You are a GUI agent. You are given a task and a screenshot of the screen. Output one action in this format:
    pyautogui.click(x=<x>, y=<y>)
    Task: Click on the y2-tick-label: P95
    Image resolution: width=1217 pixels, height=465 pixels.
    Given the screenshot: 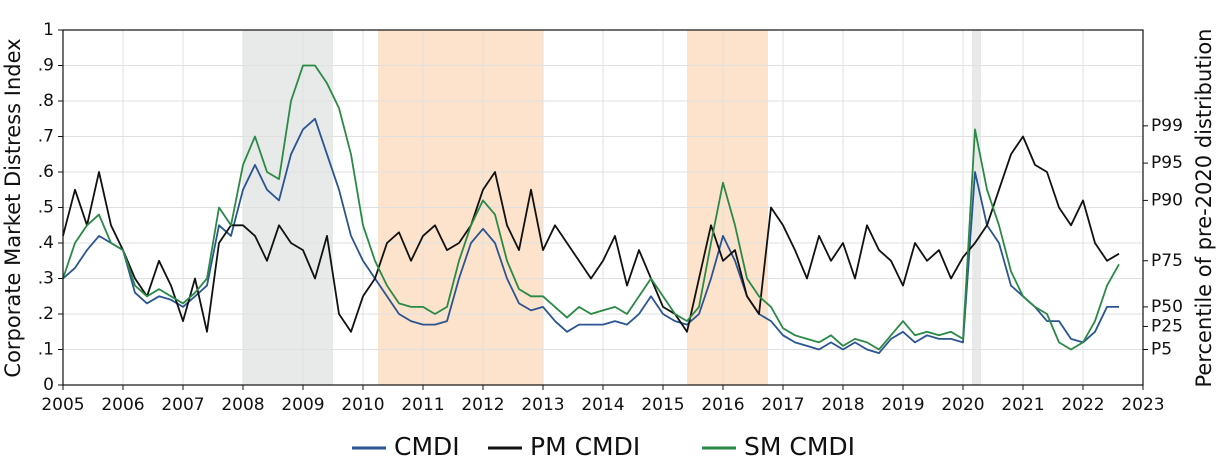 What is the action you would take?
    pyautogui.click(x=1167, y=163)
    